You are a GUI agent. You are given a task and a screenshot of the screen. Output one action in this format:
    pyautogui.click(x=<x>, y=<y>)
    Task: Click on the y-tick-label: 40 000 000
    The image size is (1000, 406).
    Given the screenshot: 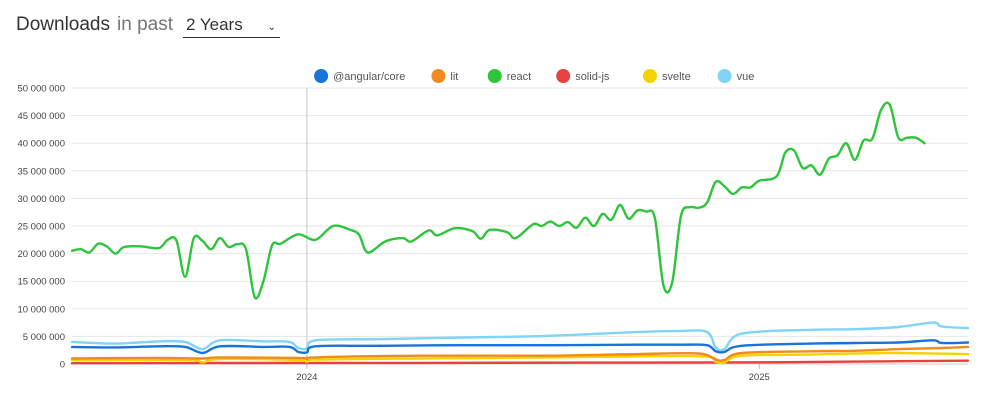 What is the action you would take?
    pyautogui.click(x=41, y=144)
    